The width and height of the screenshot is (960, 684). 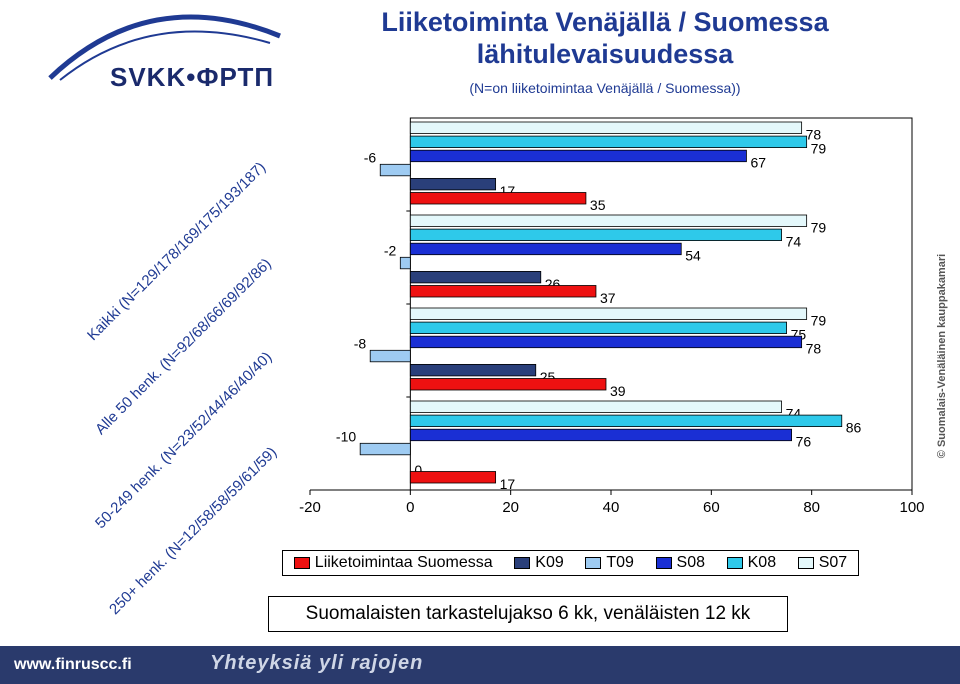 I want to click on x-tick-label: 100, so click(x=911, y=507).